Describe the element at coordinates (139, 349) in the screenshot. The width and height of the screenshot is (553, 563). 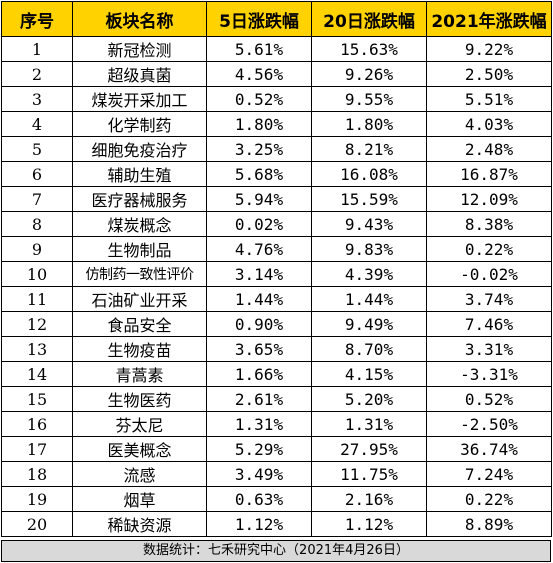
I see `sector-name-cell: 生物疫苗` at that location.